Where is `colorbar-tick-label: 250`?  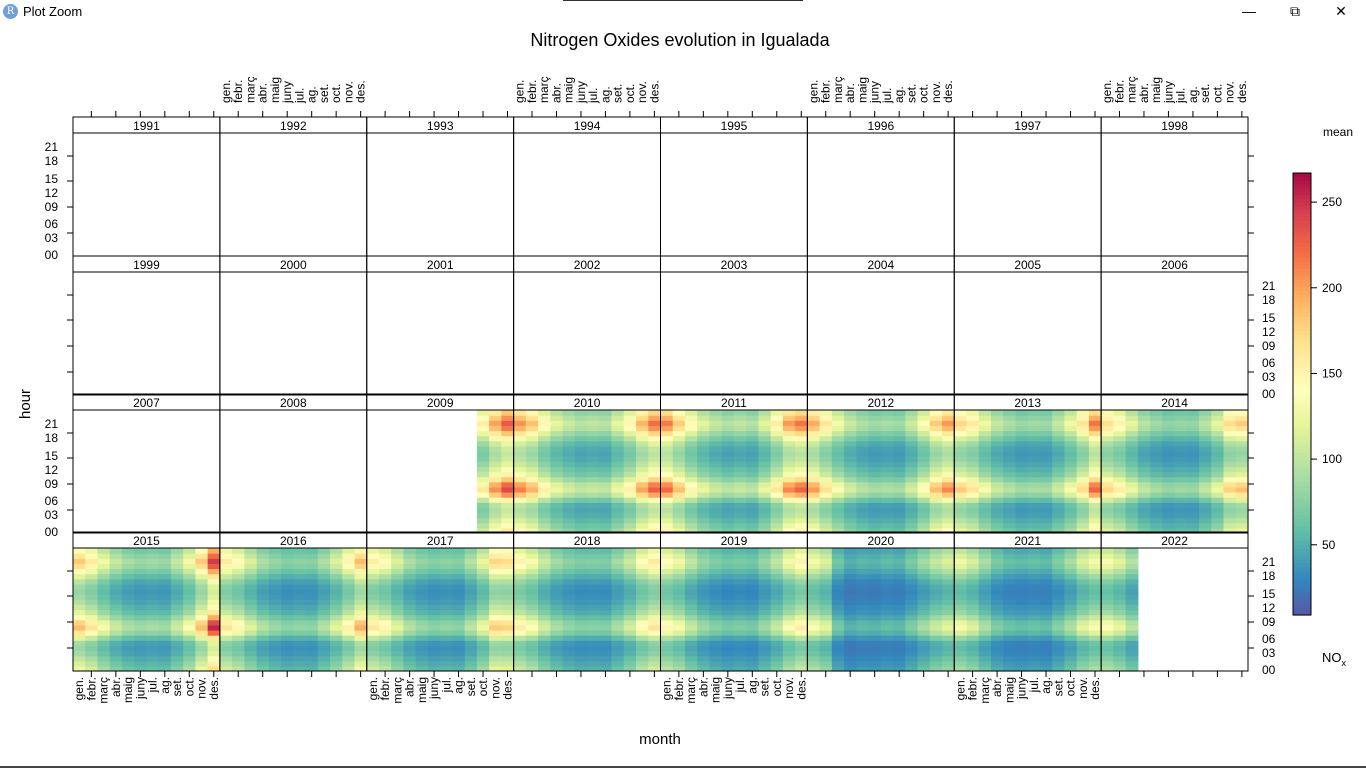
colorbar-tick-label: 250 is located at coordinates (1332, 202).